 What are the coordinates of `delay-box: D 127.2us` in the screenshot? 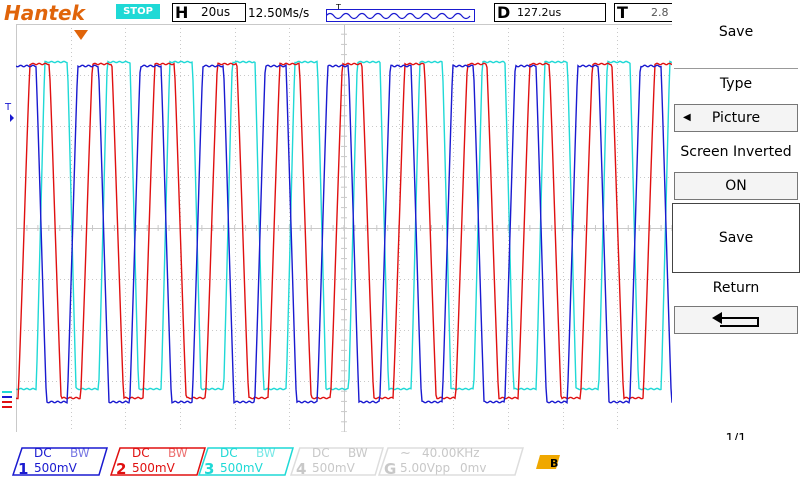 It's located at (550, 12).